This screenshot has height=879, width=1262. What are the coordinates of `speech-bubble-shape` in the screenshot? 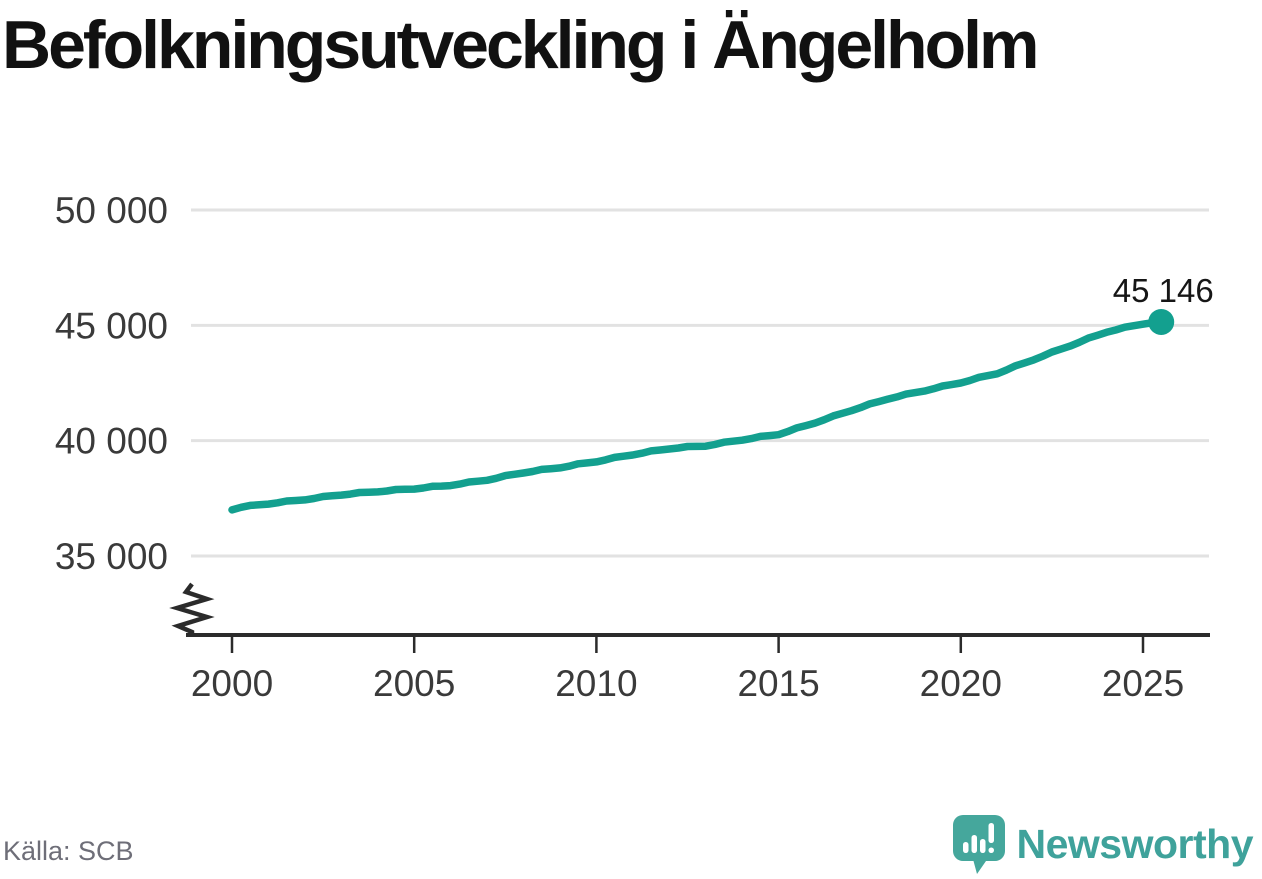 It's located at (978, 844).